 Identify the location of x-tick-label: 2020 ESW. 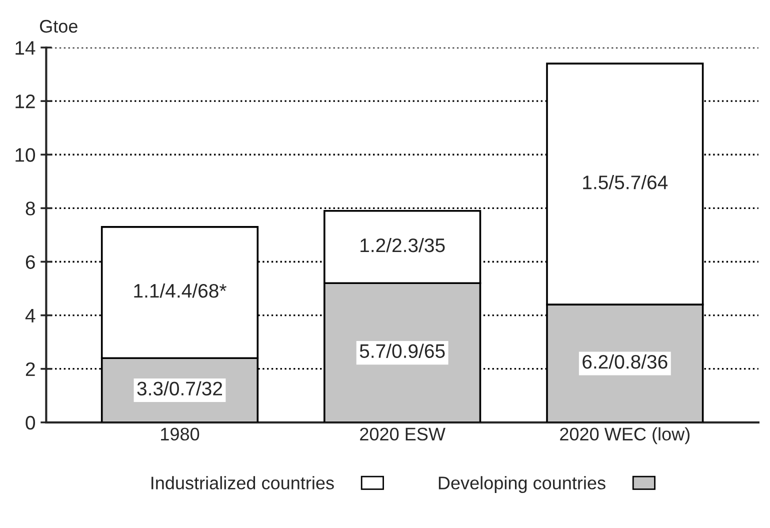
(403, 434).